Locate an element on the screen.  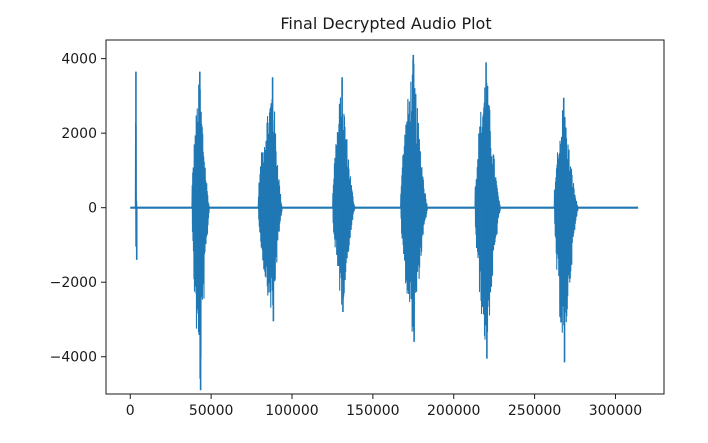
y-tick-label: 2000 is located at coordinates (79, 134).